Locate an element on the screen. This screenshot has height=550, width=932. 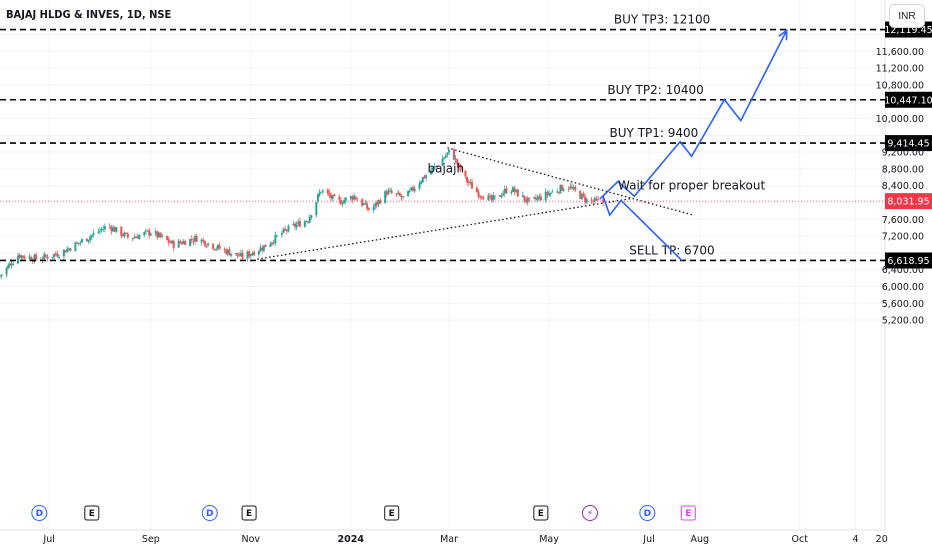
event-marker-dividend: D is located at coordinates (647, 513).